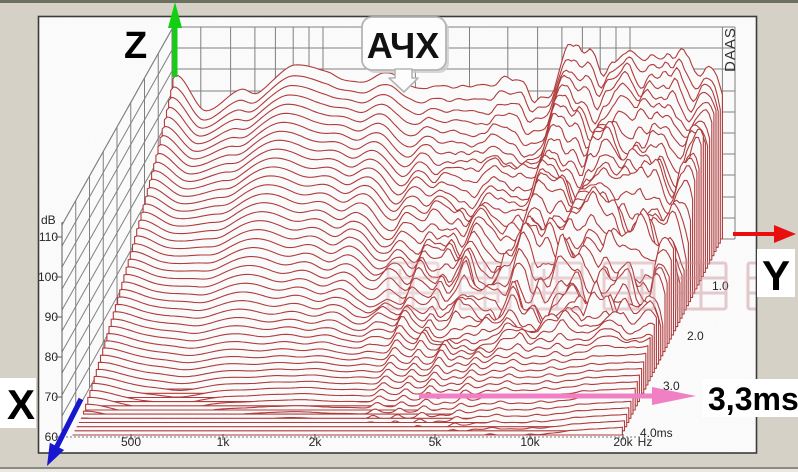 Image resolution: width=798 pixels, height=472 pixels. I want to click on svg-text: АЧХ, so click(403, 45).